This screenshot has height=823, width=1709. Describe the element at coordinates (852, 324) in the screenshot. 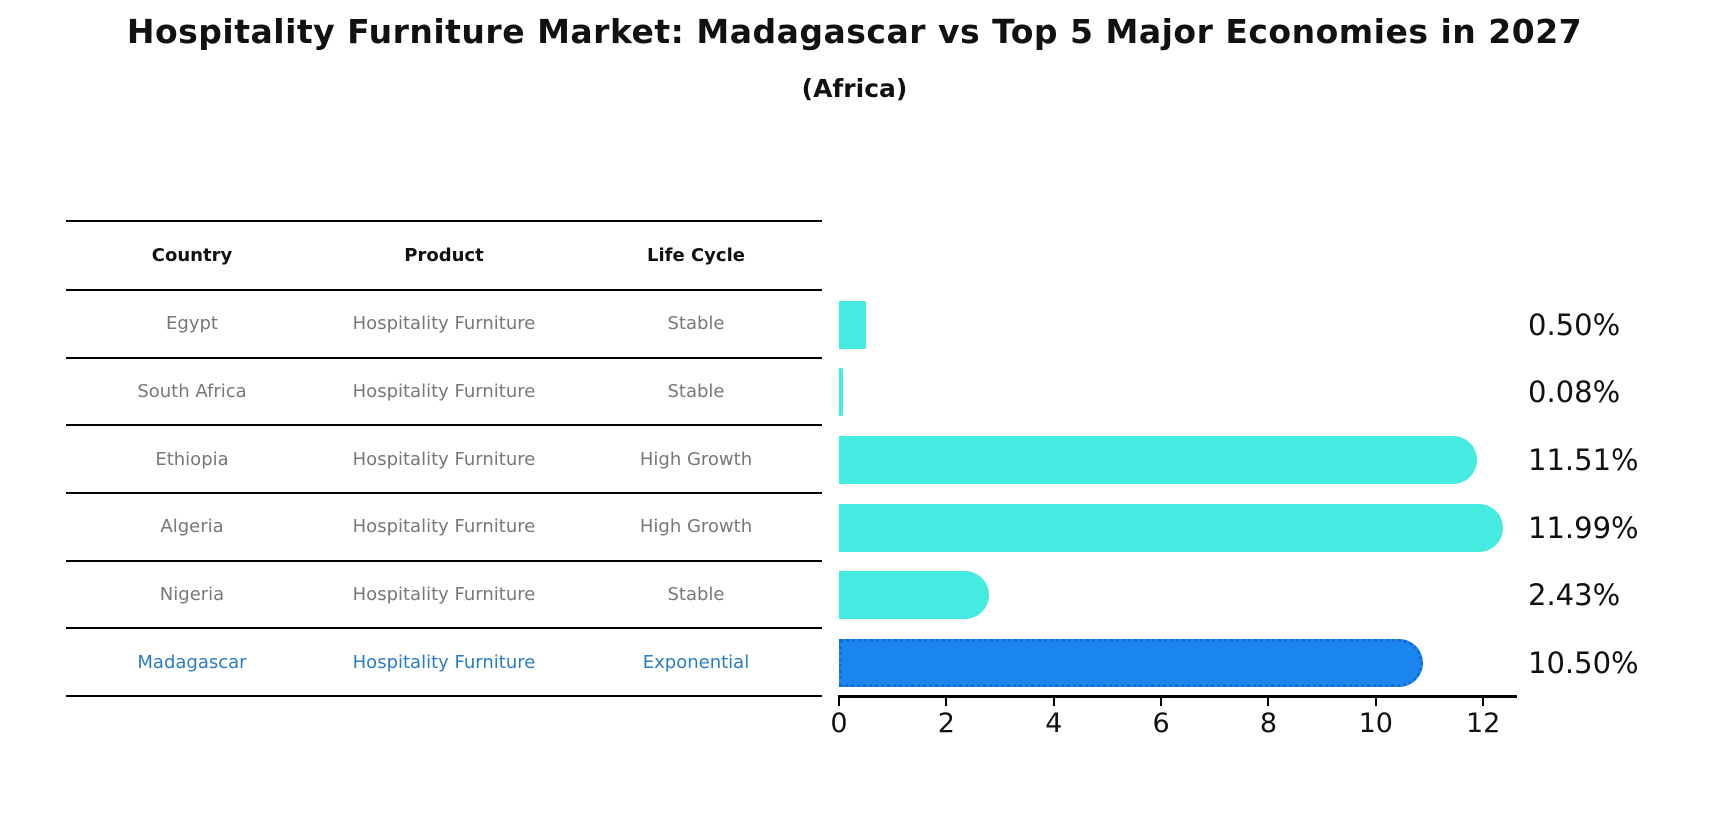

I see `bar-egypt` at that location.